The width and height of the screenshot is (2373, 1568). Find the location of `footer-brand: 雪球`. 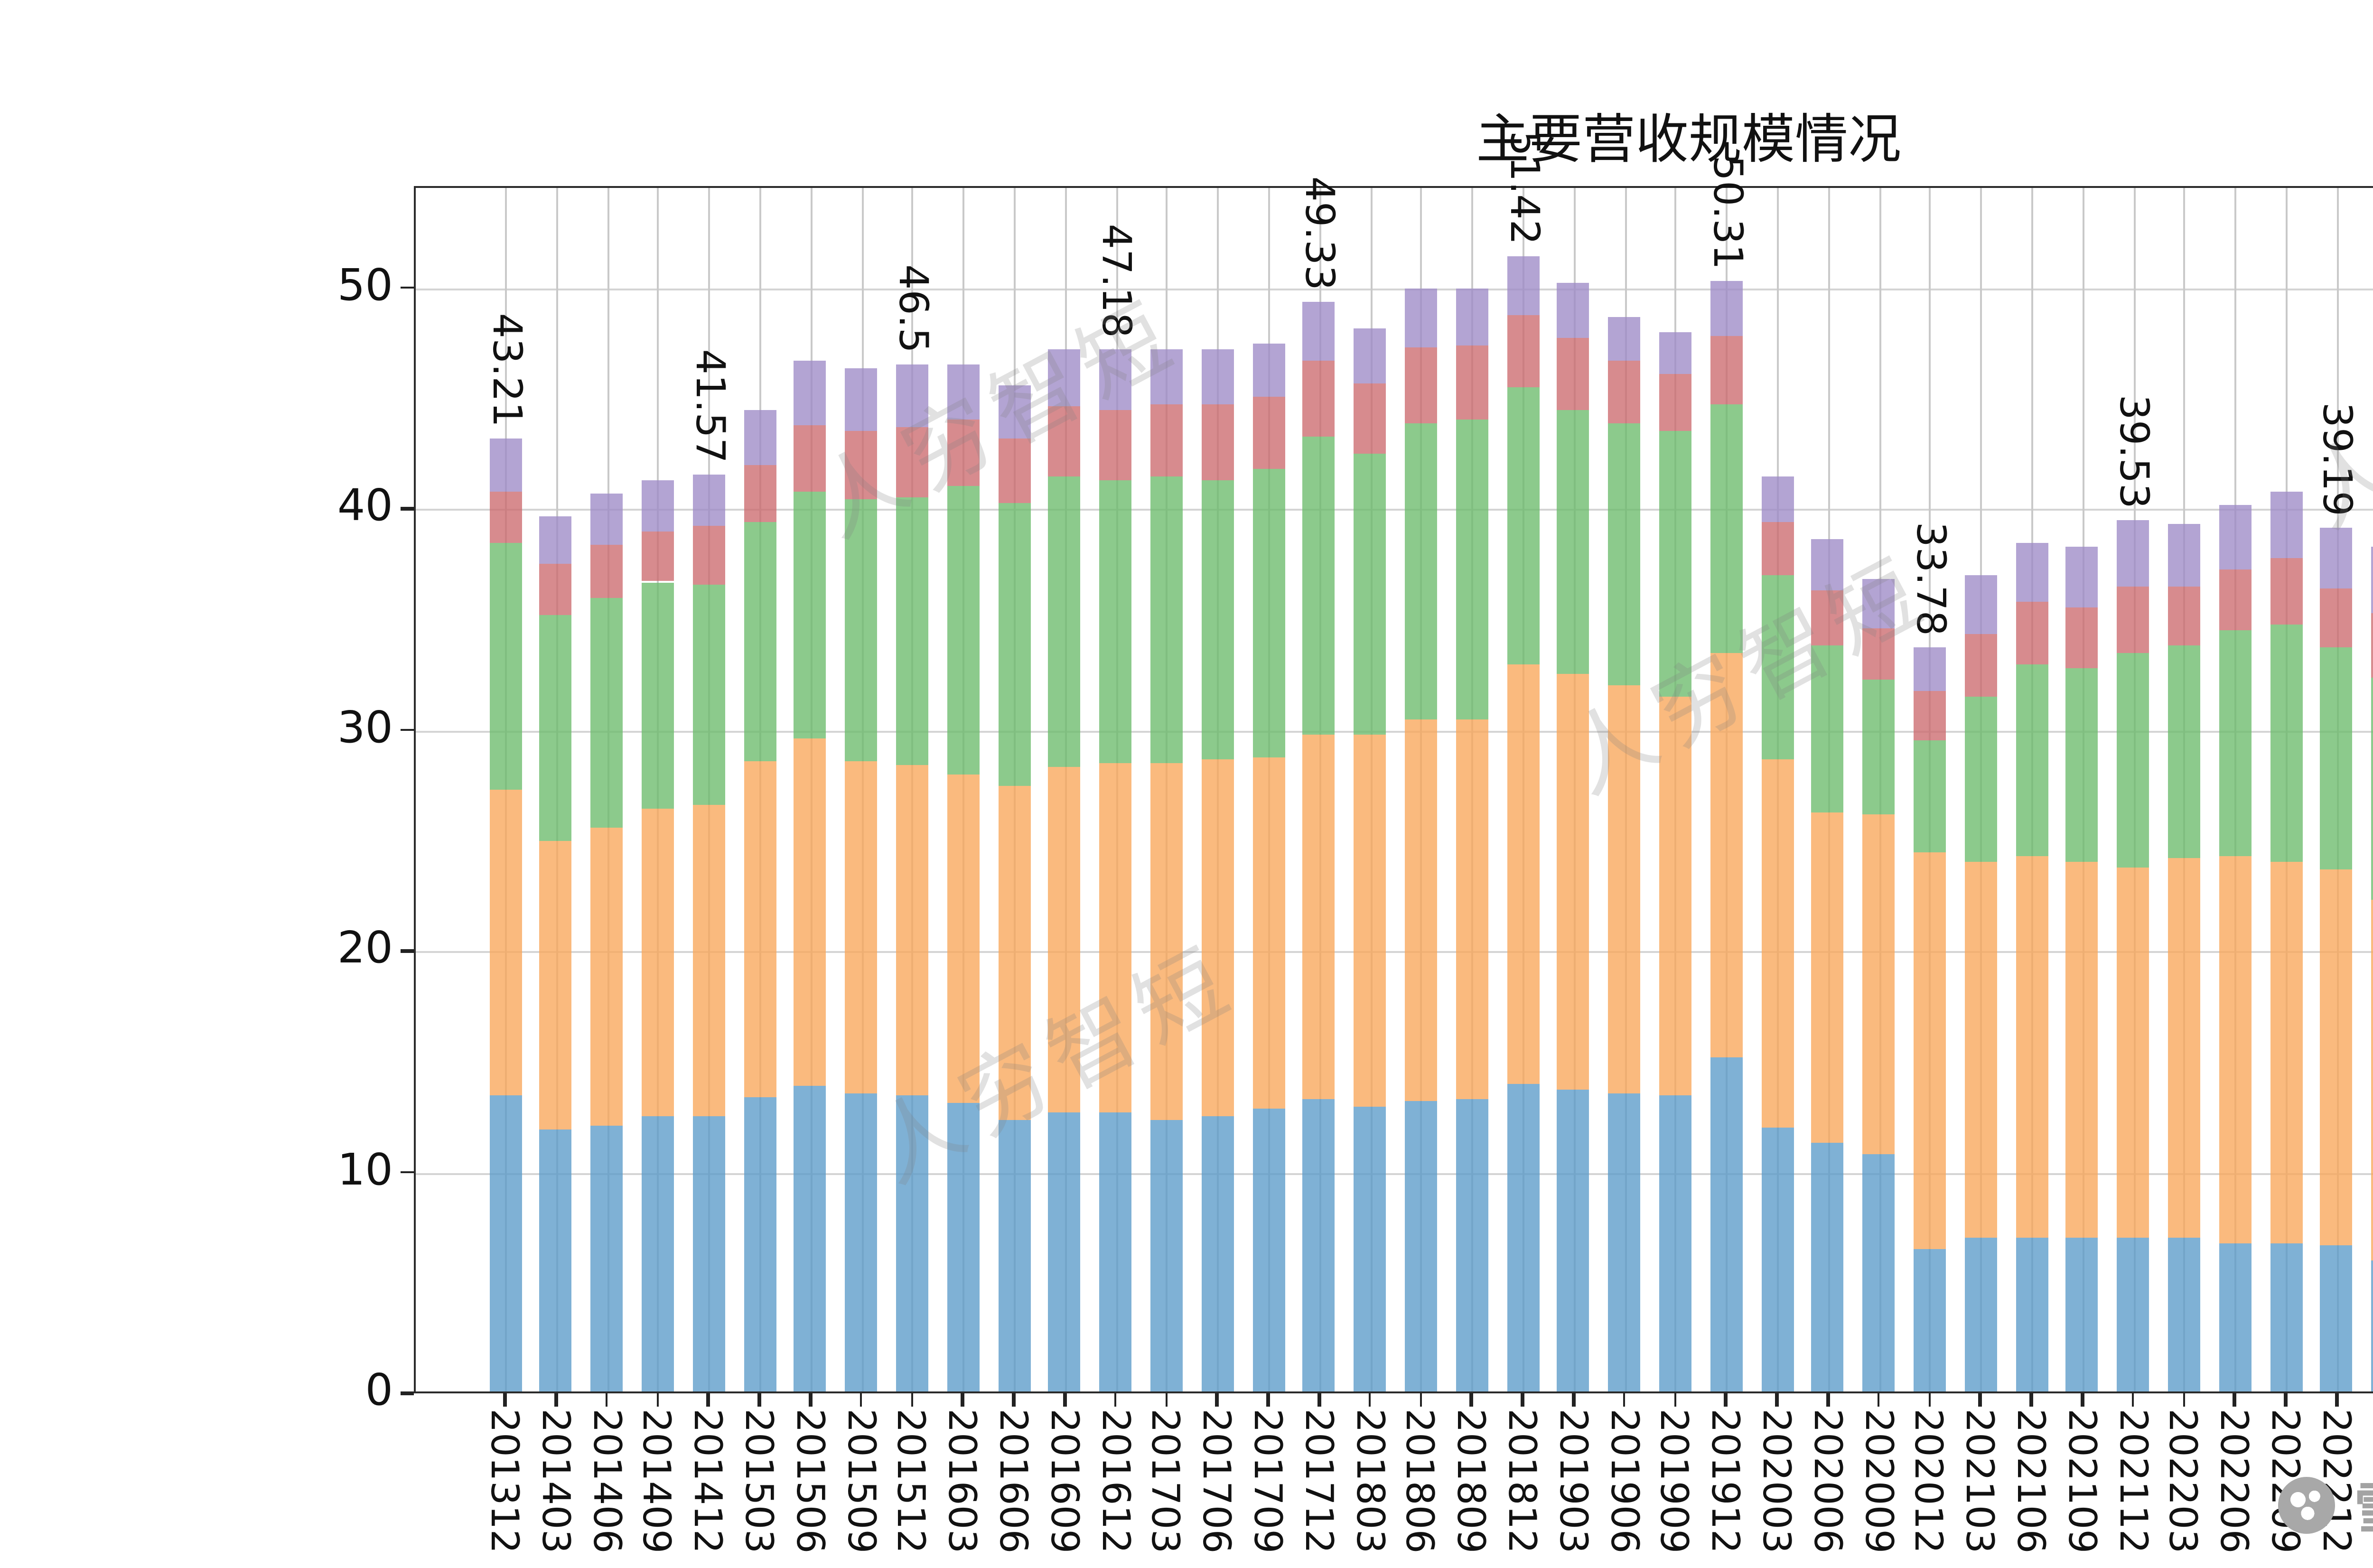

footer-brand: 雪球 is located at coordinates (2363, 1505).